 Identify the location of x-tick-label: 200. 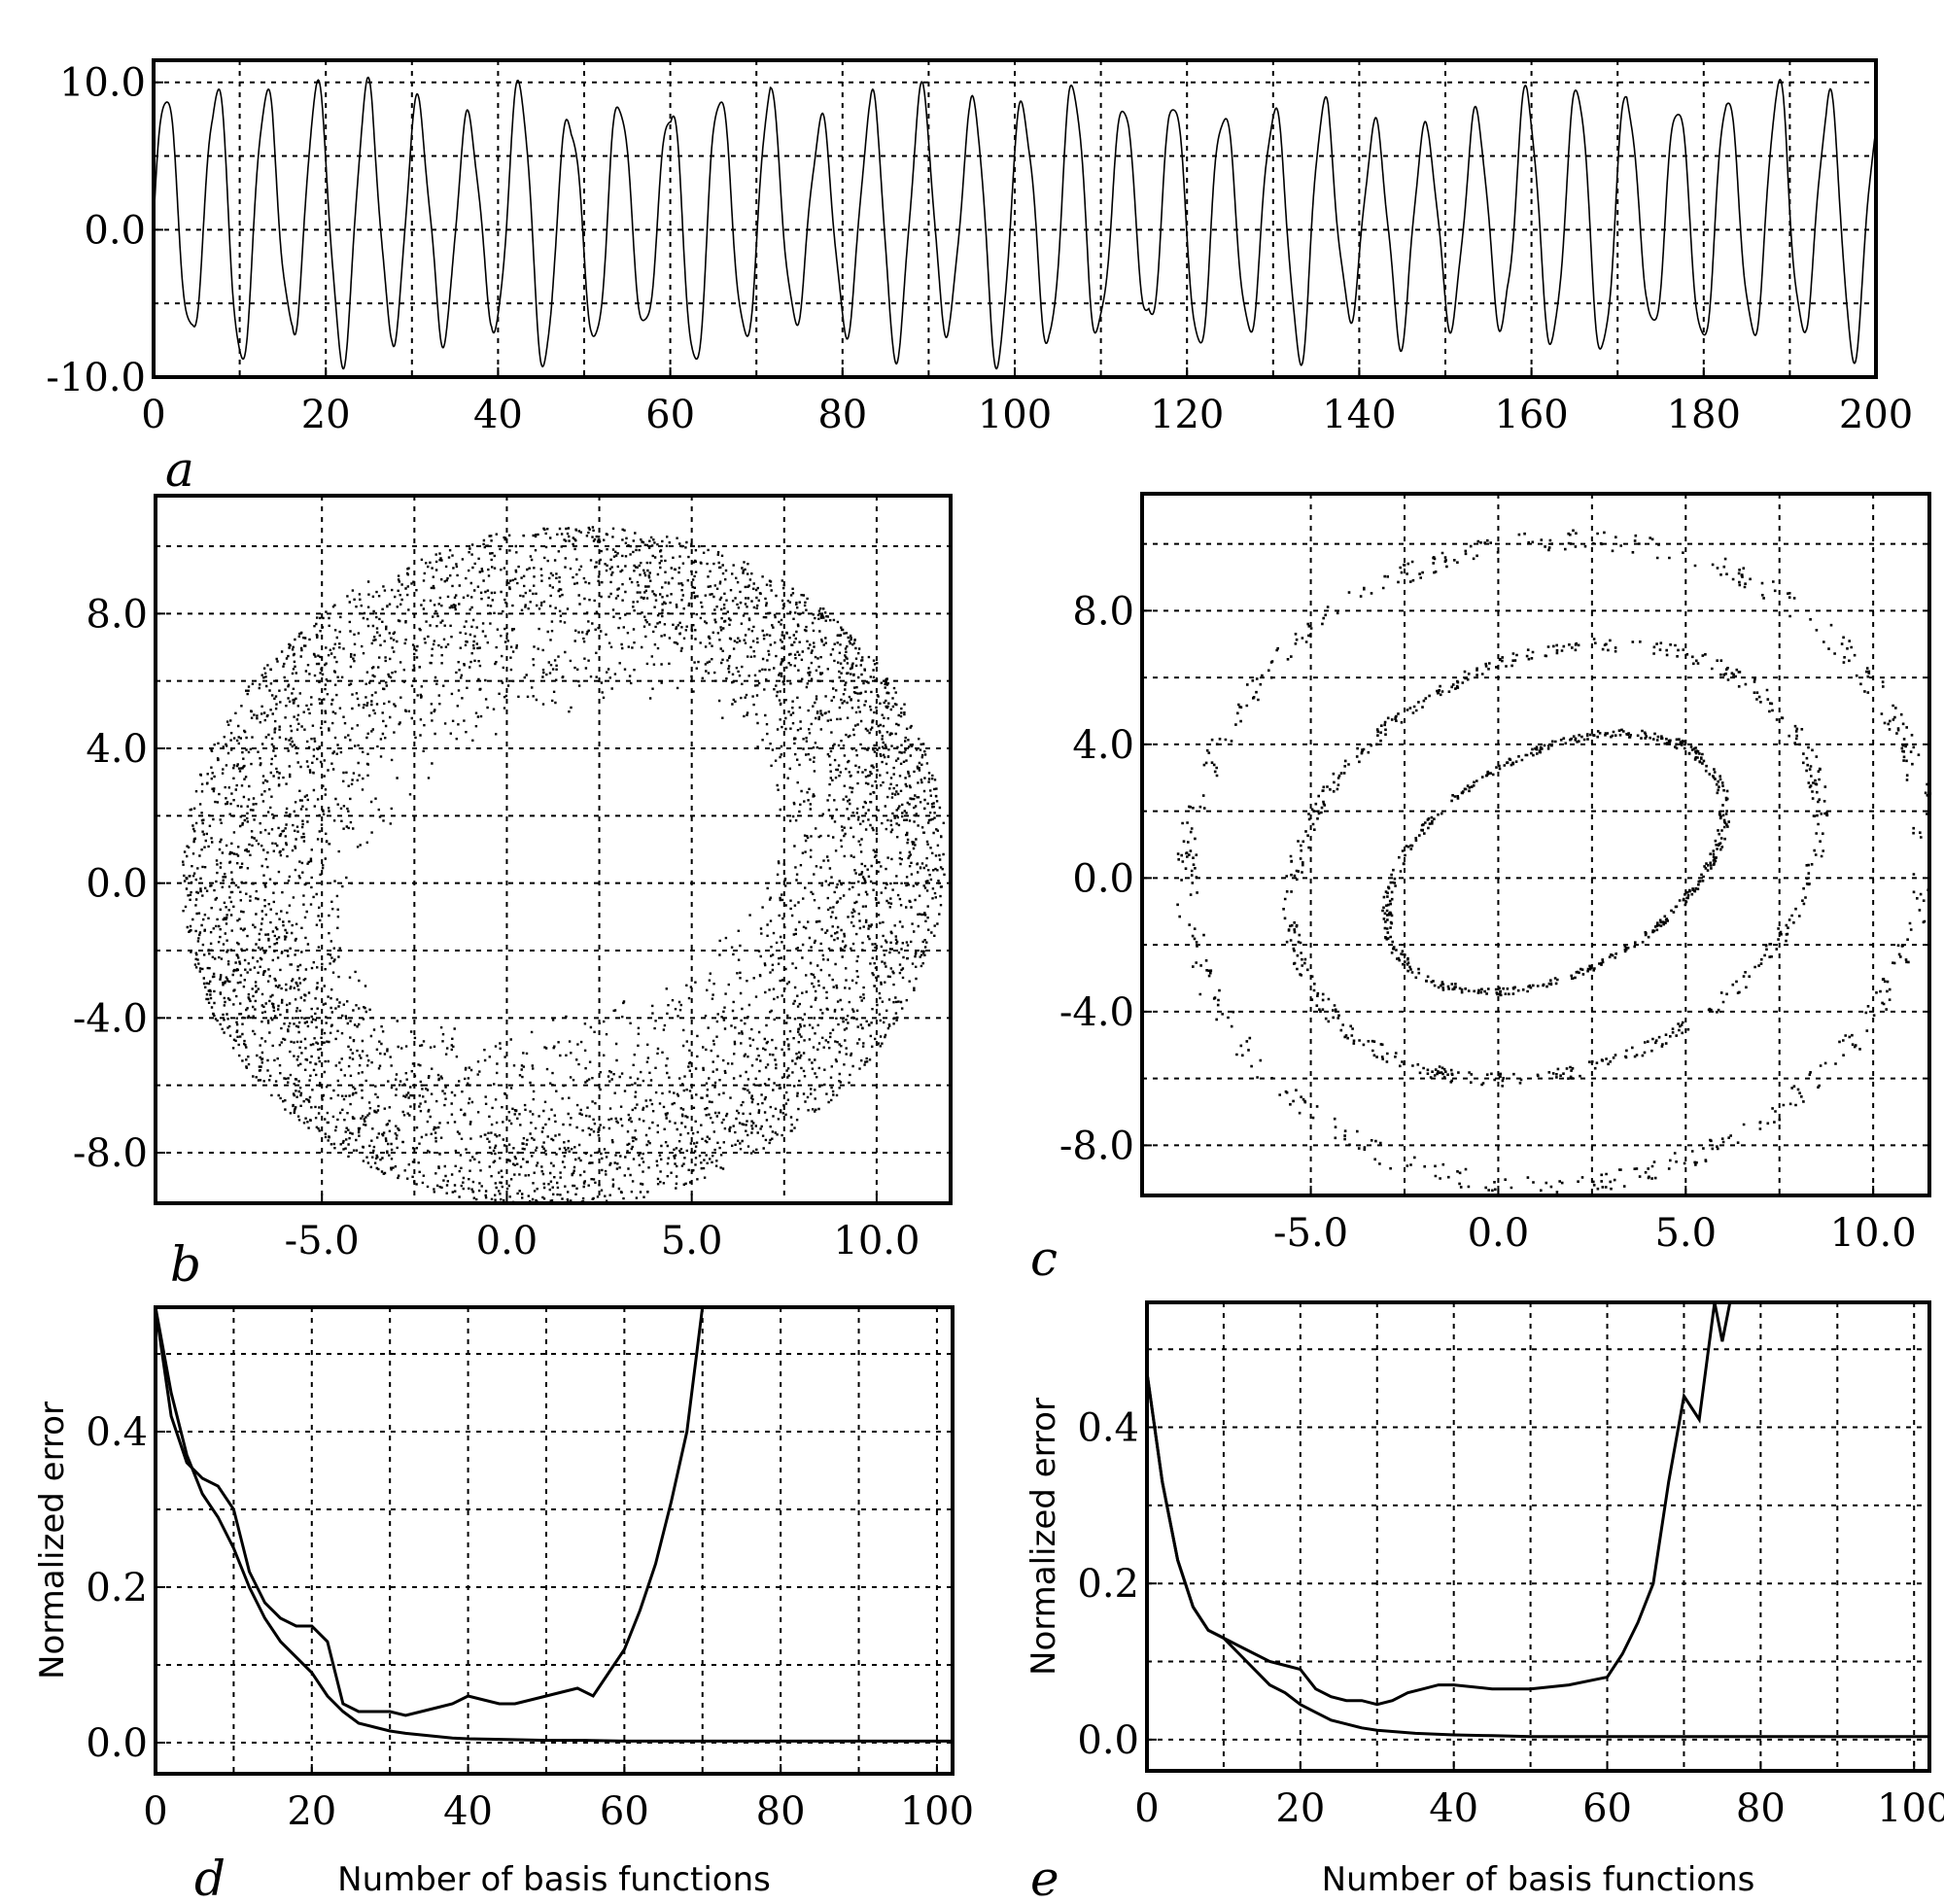
(1876, 415).